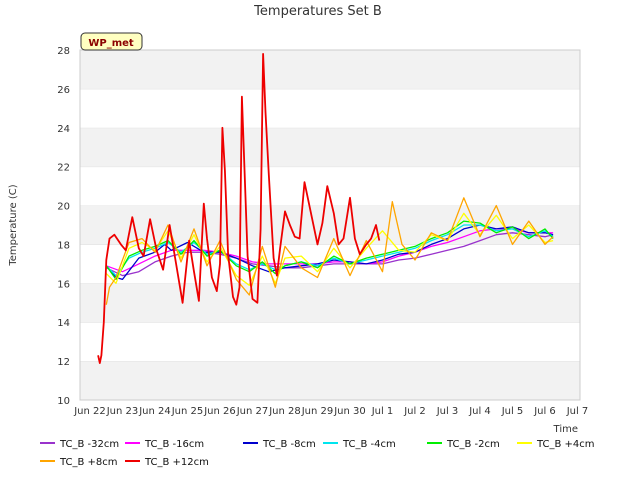 The width and height of the screenshot is (640, 480). I want to click on y-tick-label: 22, so click(63, 168).